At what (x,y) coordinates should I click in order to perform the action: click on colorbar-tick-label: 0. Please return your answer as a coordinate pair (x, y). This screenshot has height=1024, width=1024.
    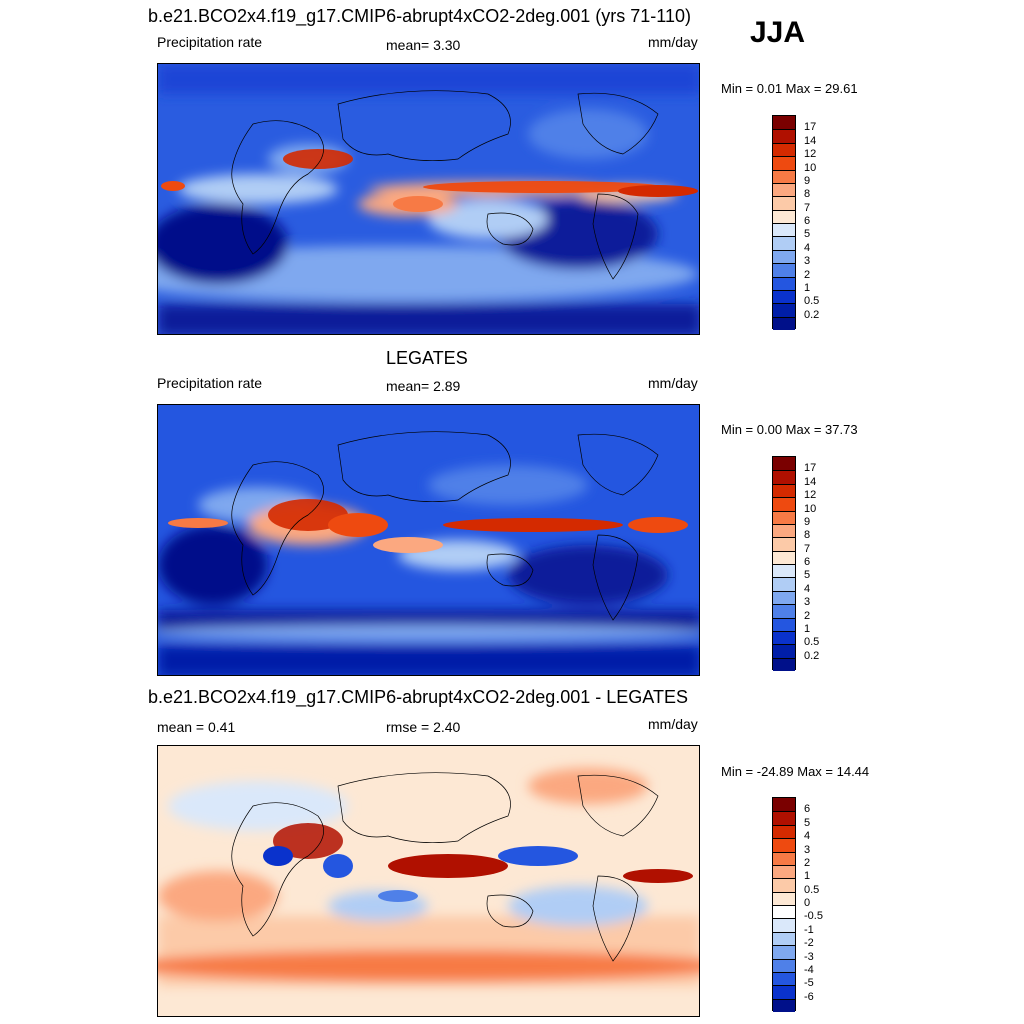
    Looking at the image, I should click on (807, 903).